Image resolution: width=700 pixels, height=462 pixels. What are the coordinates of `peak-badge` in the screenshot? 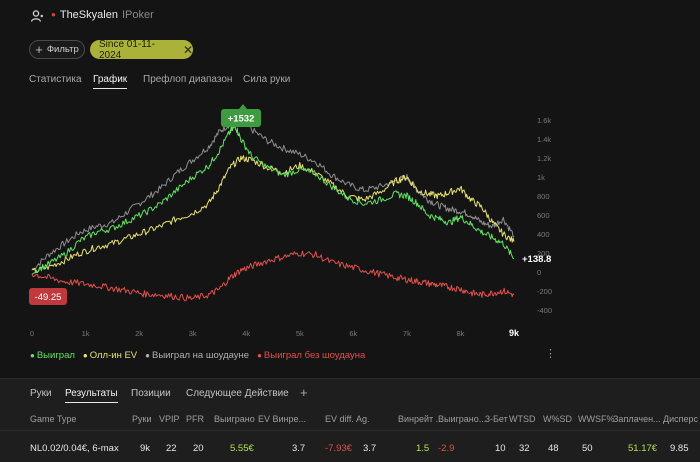 It's located at (241, 118).